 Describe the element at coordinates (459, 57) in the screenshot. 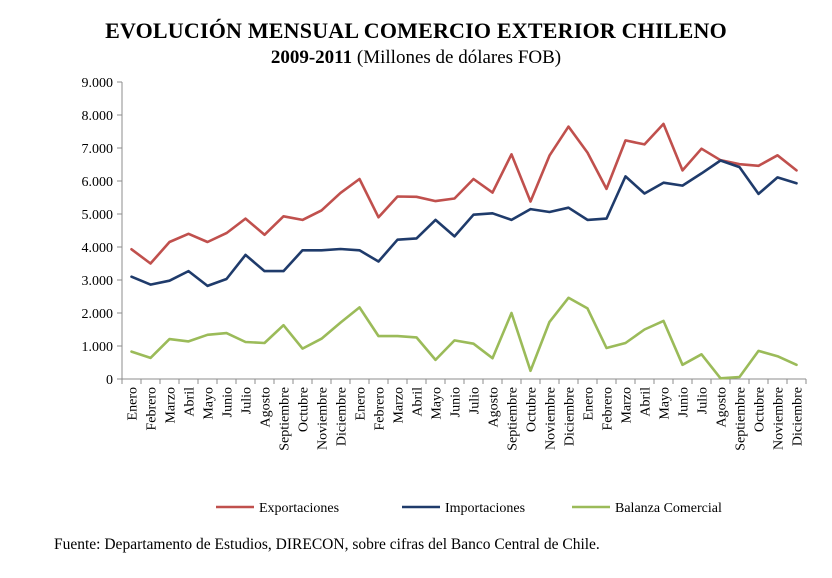

I see `subtitle-units: (Millones de dólares FOB)` at that location.